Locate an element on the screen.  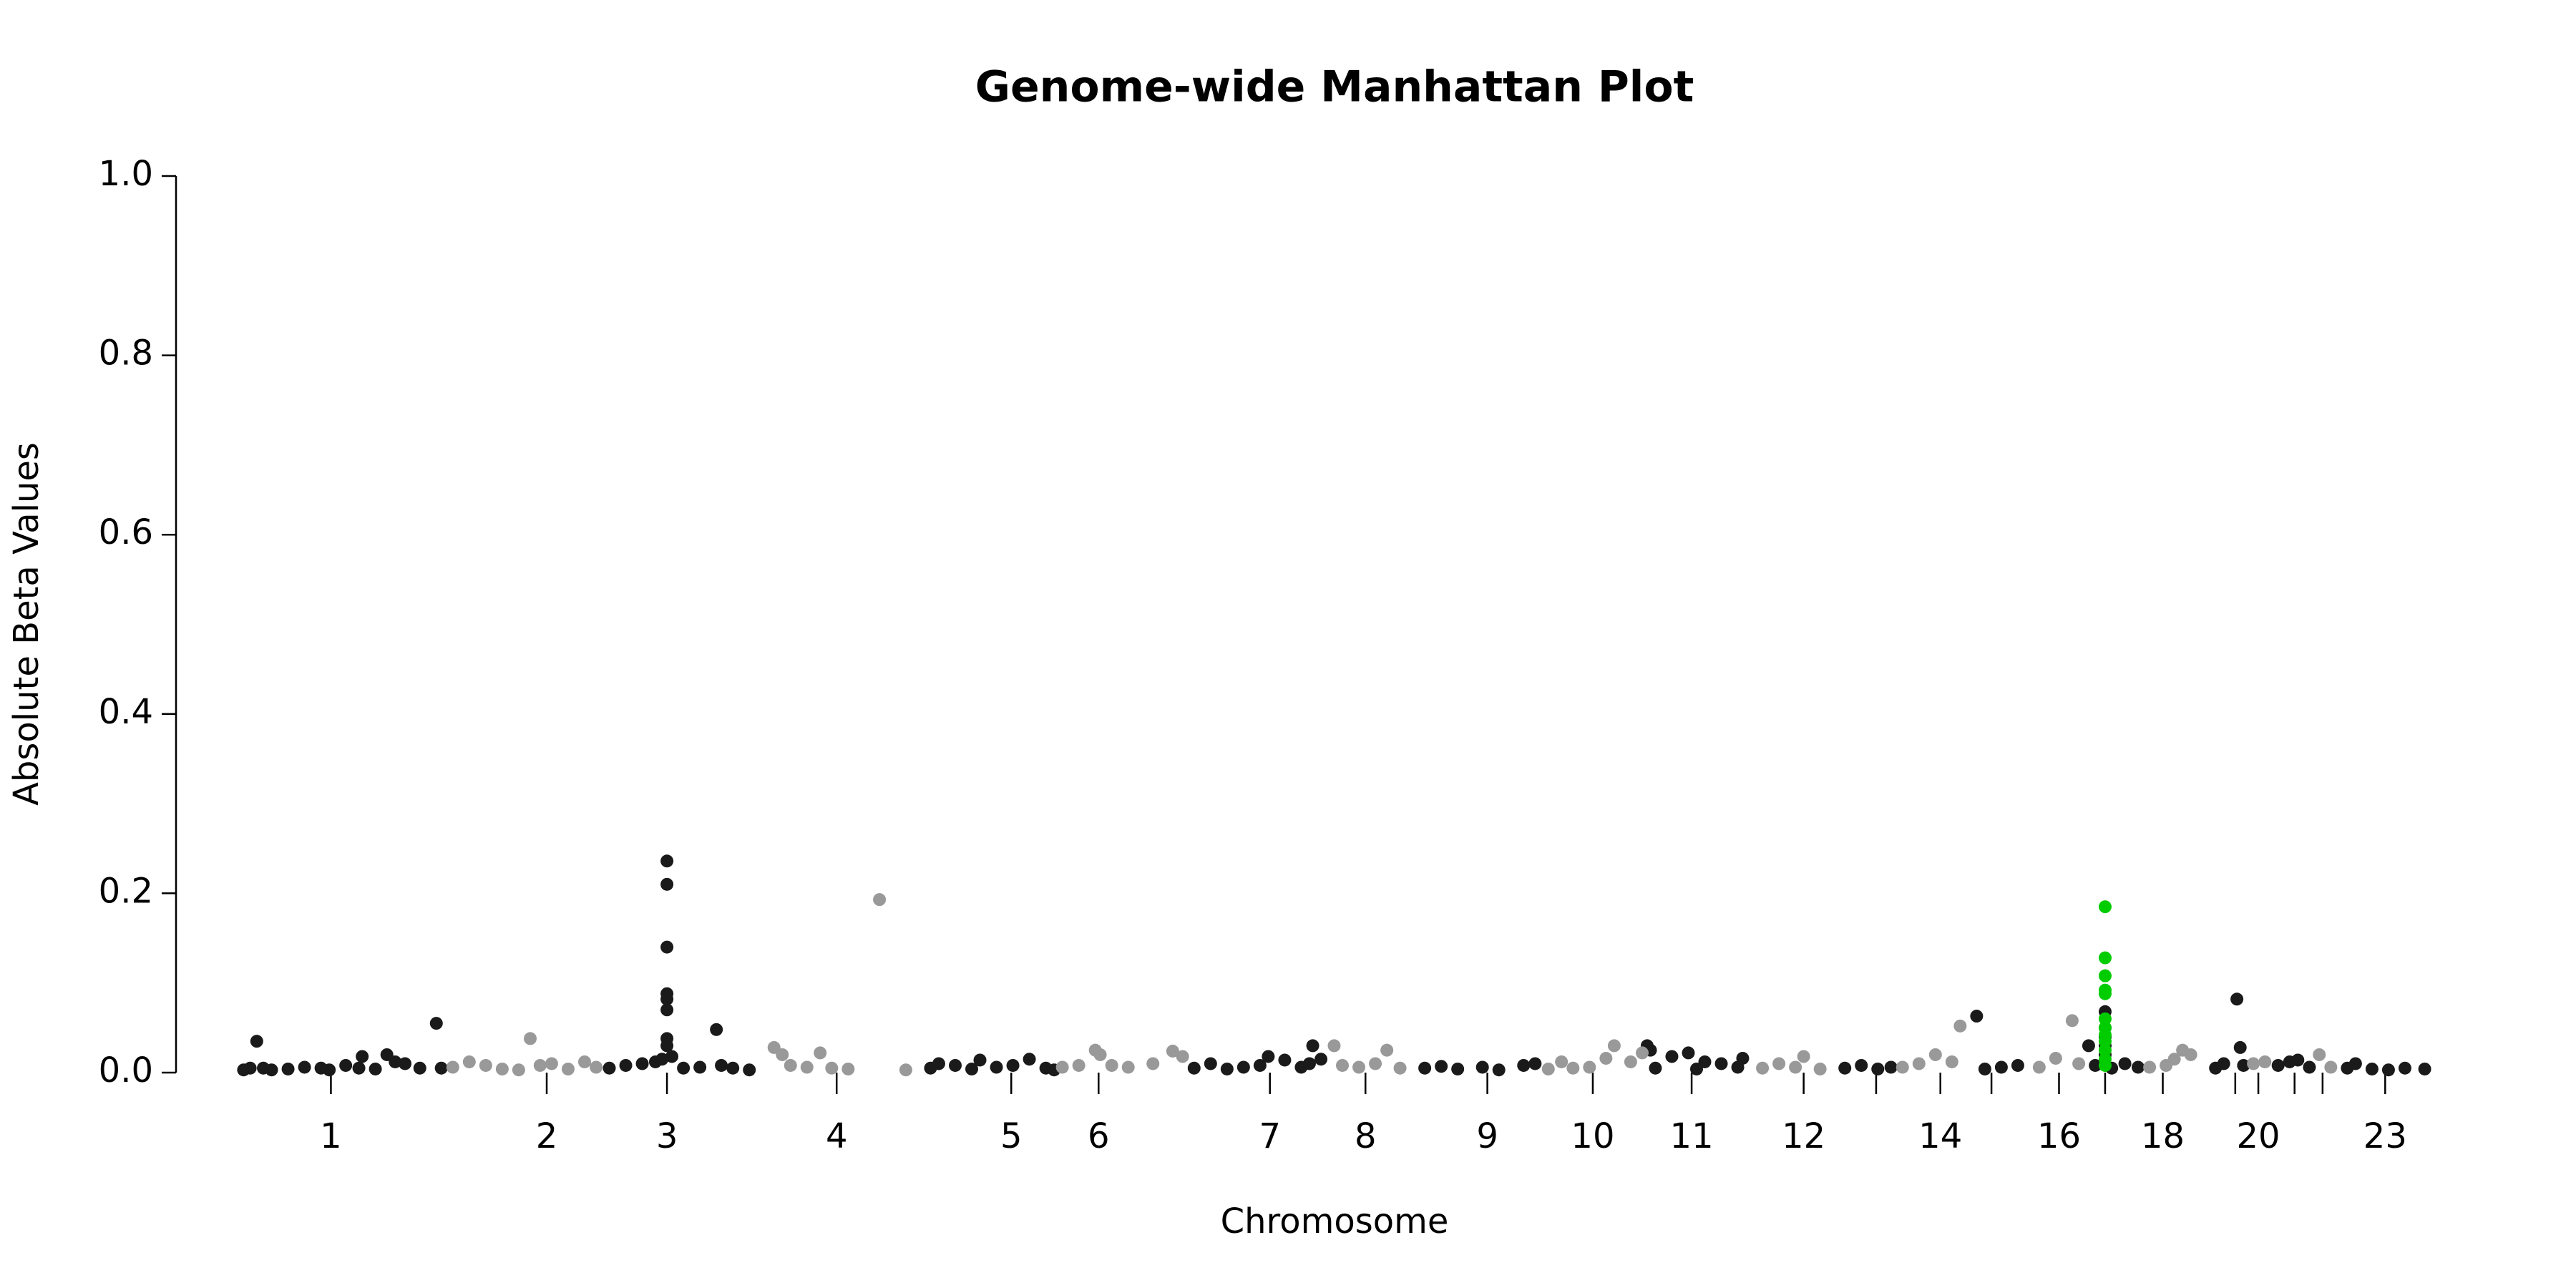
y-tick-label: 0.2 is located at coordinates (126, 891).